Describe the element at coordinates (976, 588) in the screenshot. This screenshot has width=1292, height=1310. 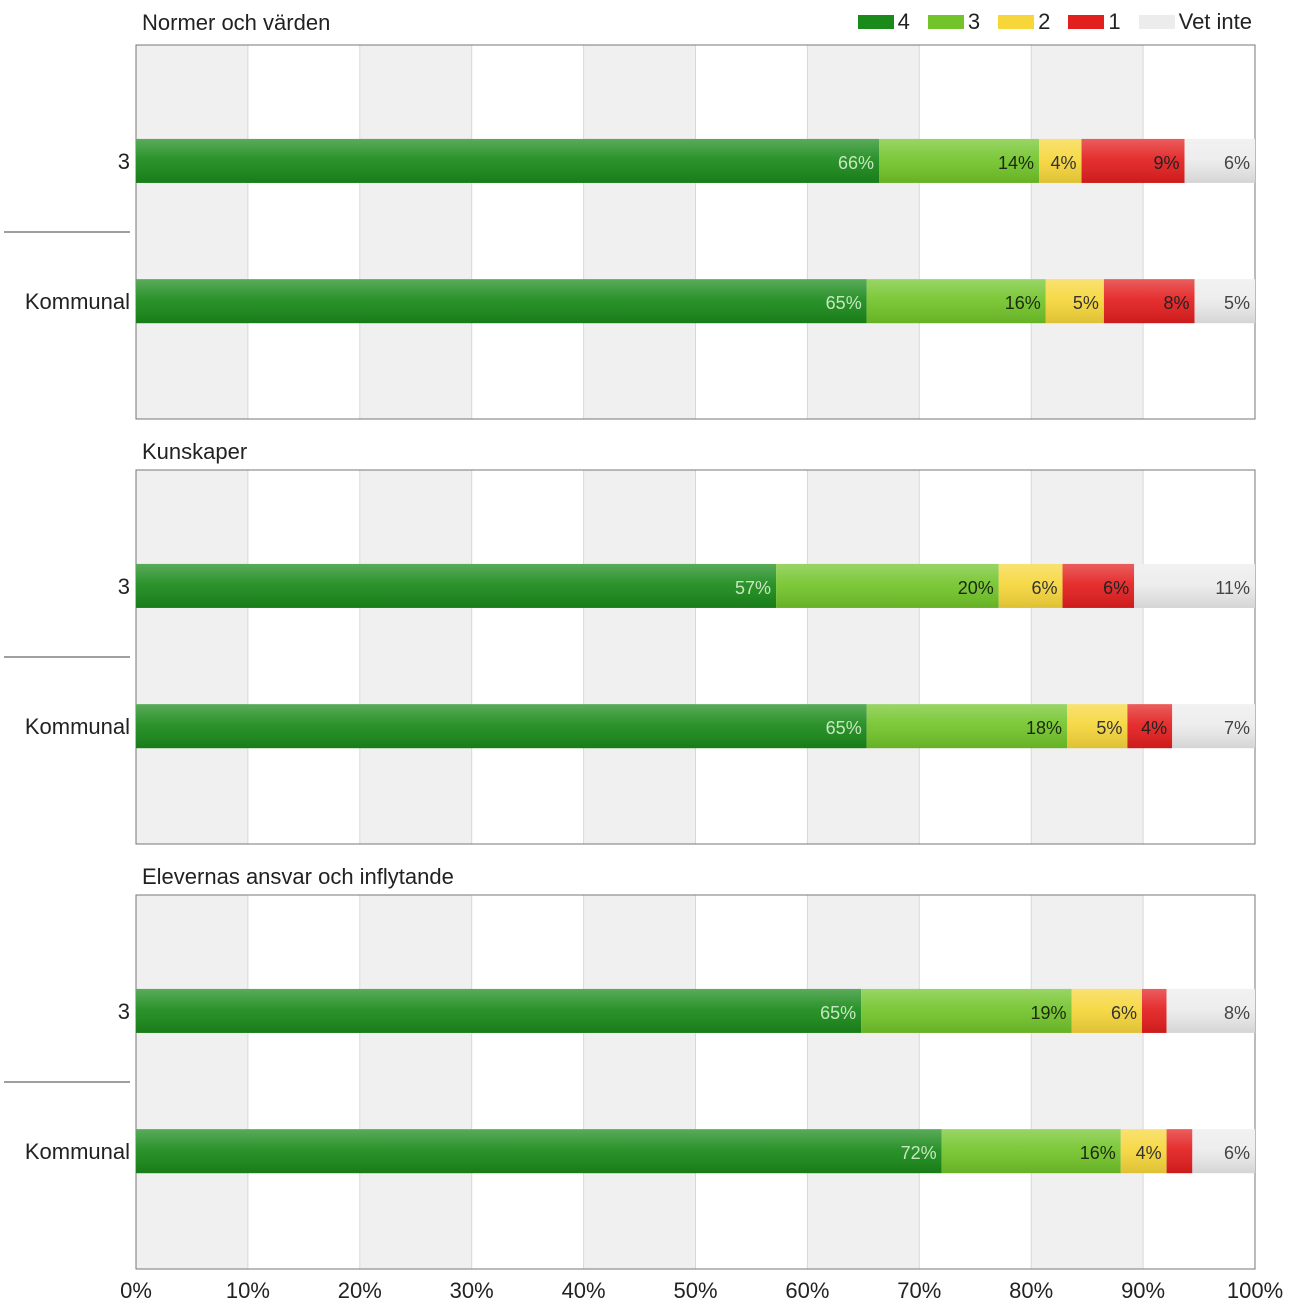
I see `data-label: 20%` at that location.